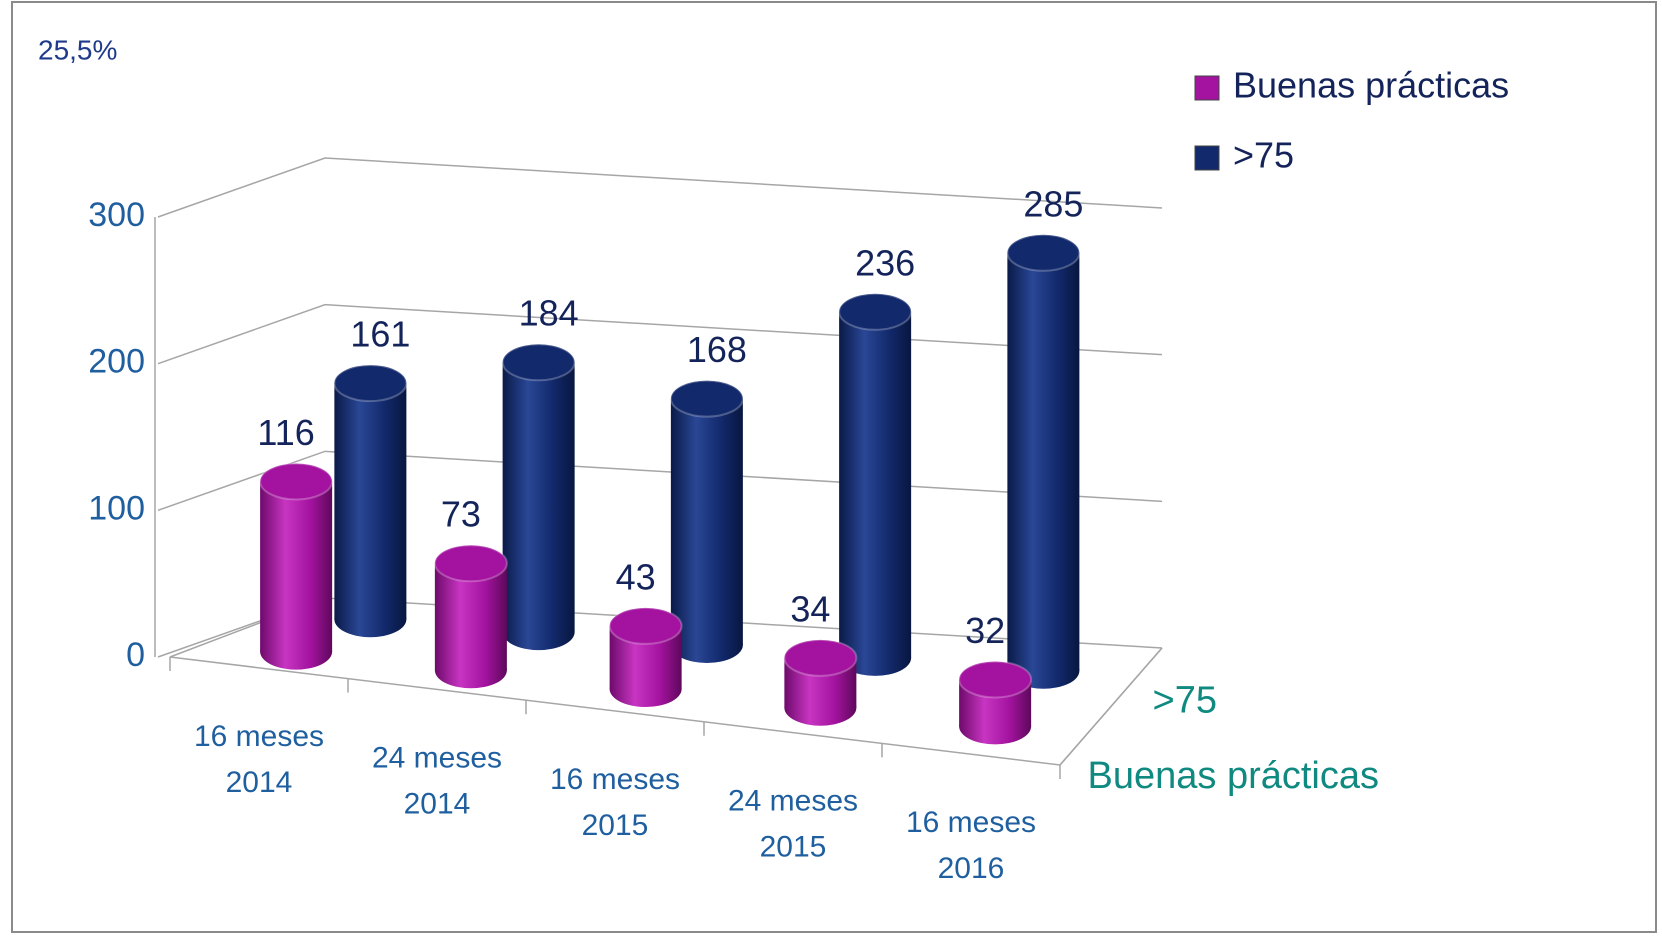 The width and height of the screenshot is (1662, 937). I want to click on grid-line, so click(660, 187).